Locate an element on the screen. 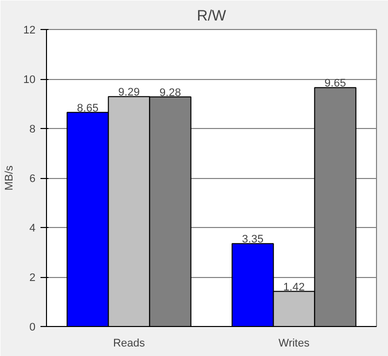 Image resolution: width=388 pixels, height=356 pixels. y-tick-label: 12 is located at coordinates (29, 30).